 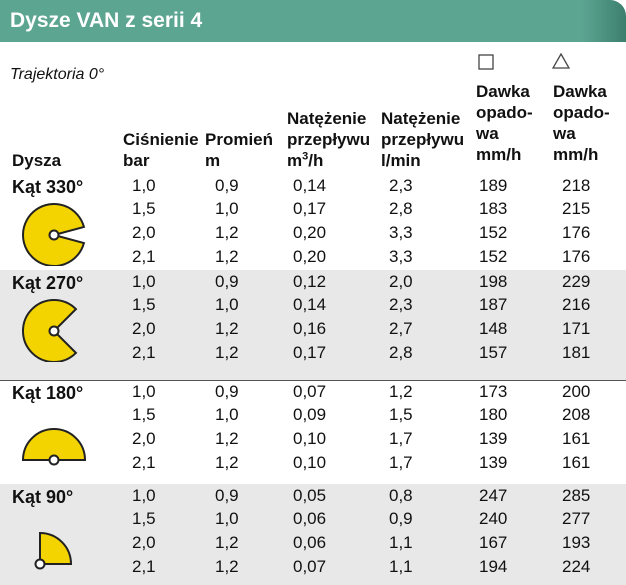 I want to click on triangle-icon, so click(x=561, y=61).